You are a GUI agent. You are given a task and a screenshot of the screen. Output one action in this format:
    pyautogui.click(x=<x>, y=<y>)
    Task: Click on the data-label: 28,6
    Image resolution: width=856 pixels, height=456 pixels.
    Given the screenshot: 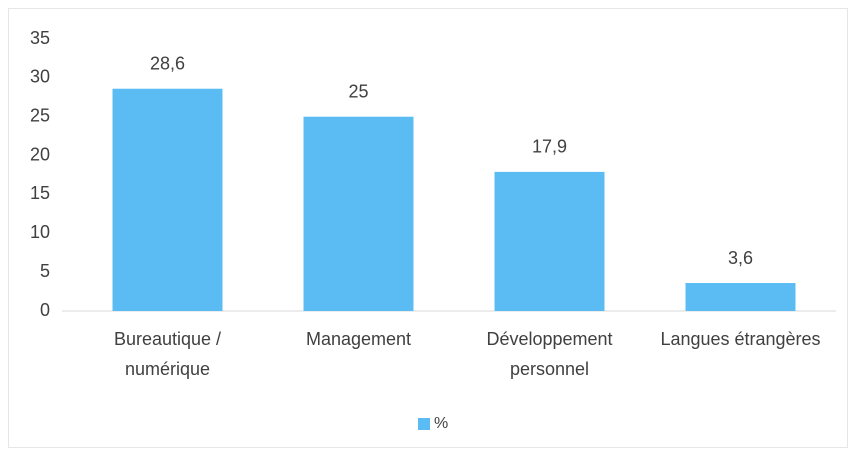 What is the action you would take?
    pyautogui.click(x=167, y=63)
    